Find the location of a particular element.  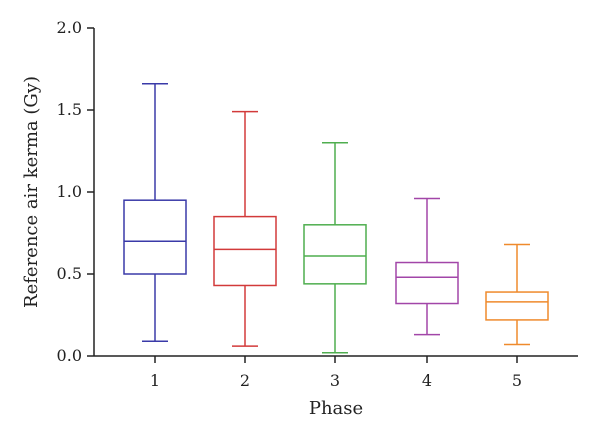

x-tick-label: 5 is located at coordinates (517, 380).